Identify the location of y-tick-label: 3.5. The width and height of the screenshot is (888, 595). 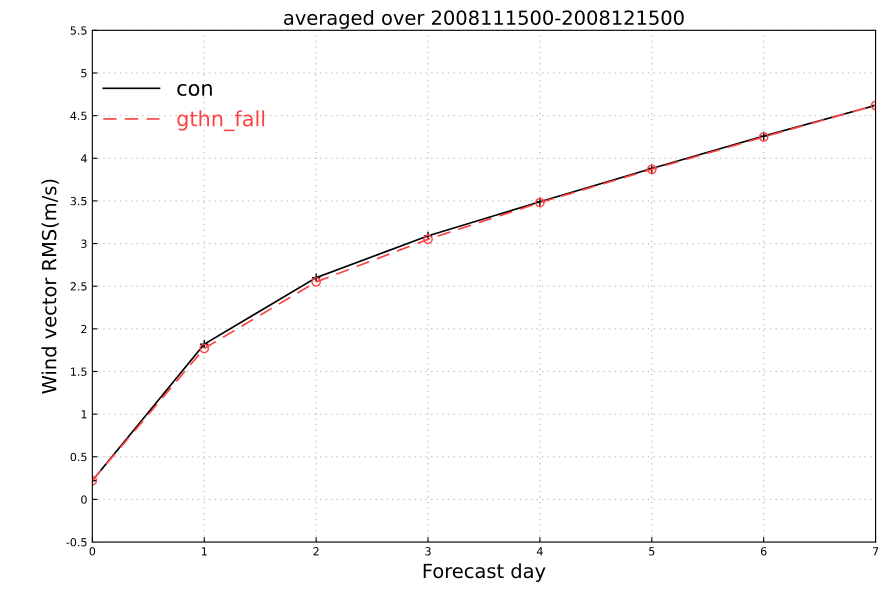
(78, 201).